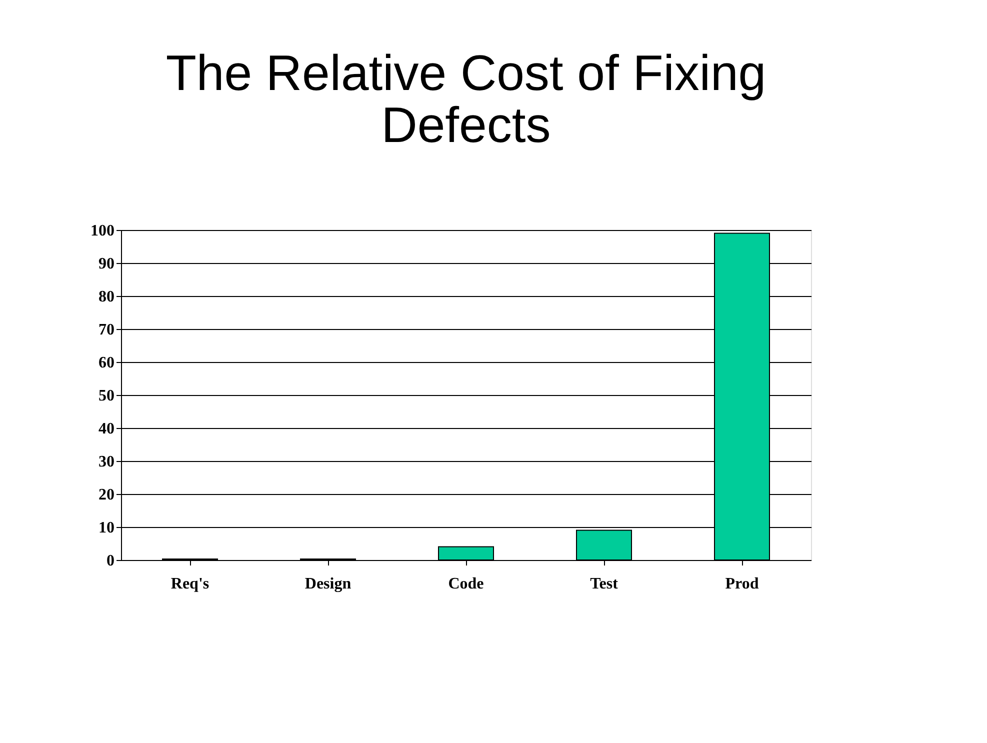 This screenshot has height=743, width=987. I want to click on y-tick-label: 60, so click(106, 363).